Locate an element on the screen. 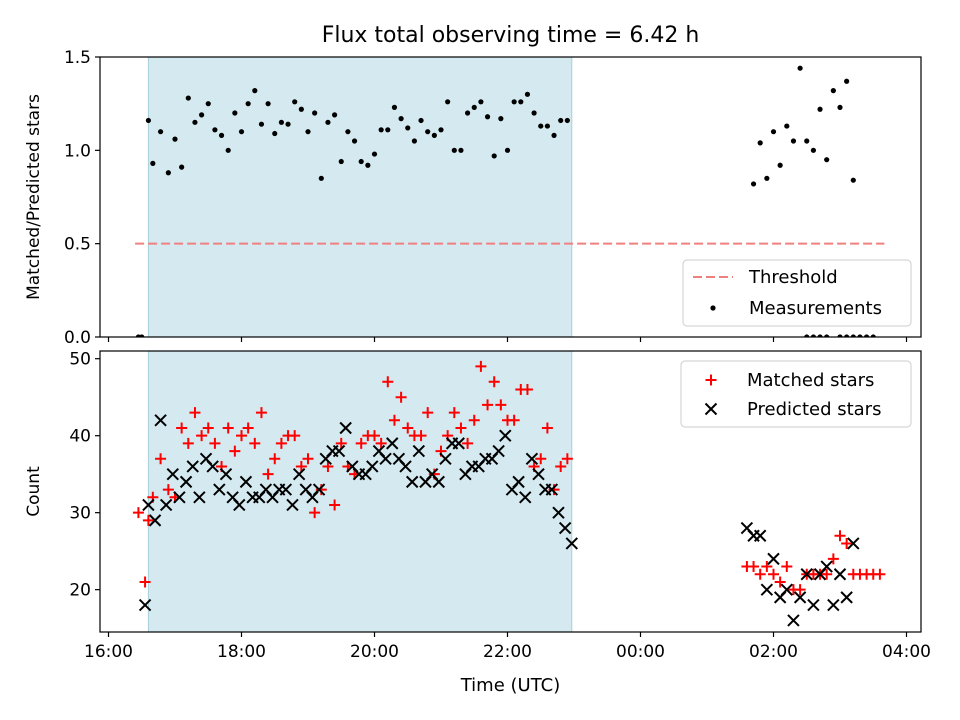  legend-predicted-swatch is located at coordinates (711, 409).